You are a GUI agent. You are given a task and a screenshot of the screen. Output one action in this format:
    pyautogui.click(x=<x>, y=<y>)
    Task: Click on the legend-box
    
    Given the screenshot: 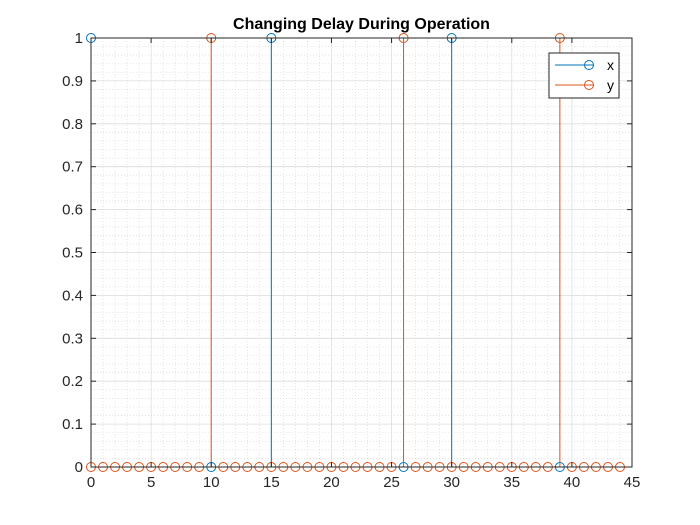 What is the action you would take?
    pyautogui.click(x=584, y=75)
    